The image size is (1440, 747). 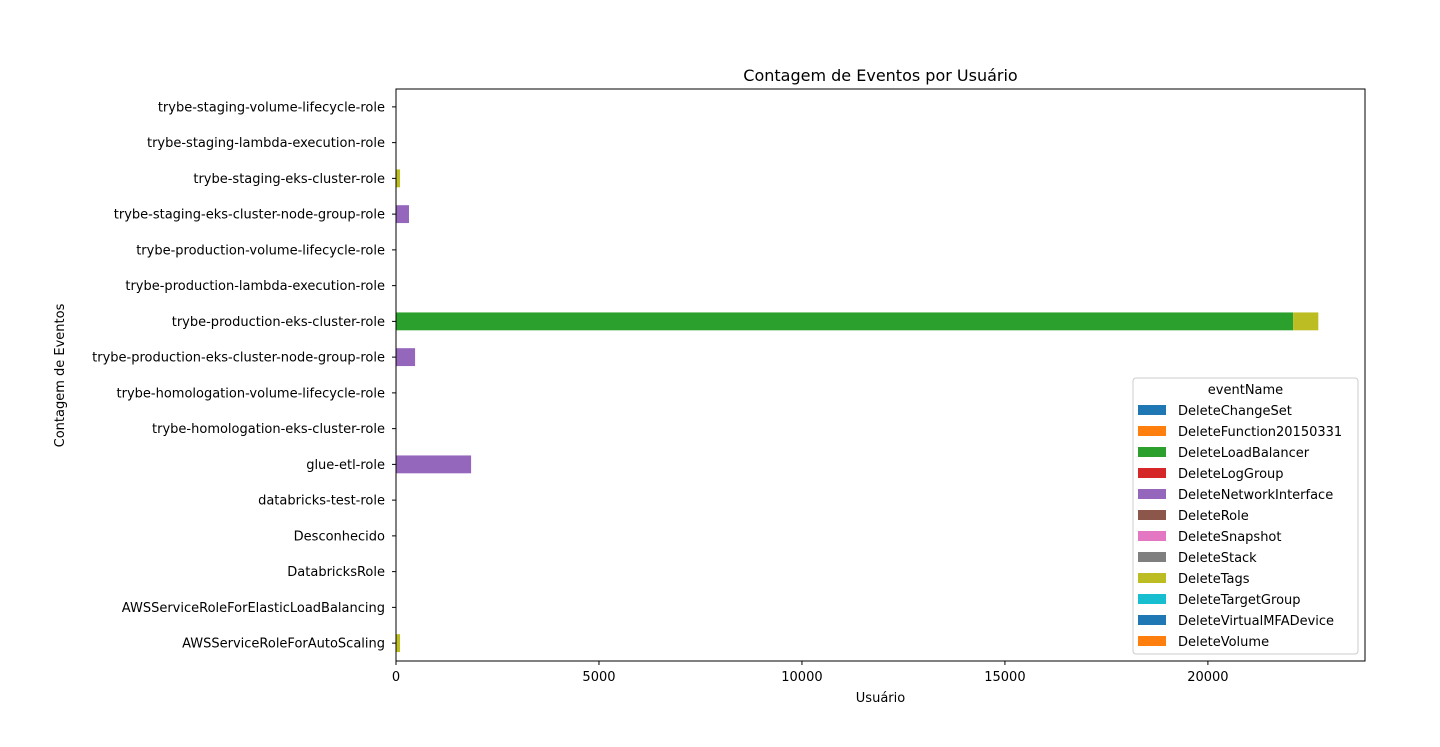 I want to click on y-tick-label: glue-etl-role, so click(x=345, y=465).